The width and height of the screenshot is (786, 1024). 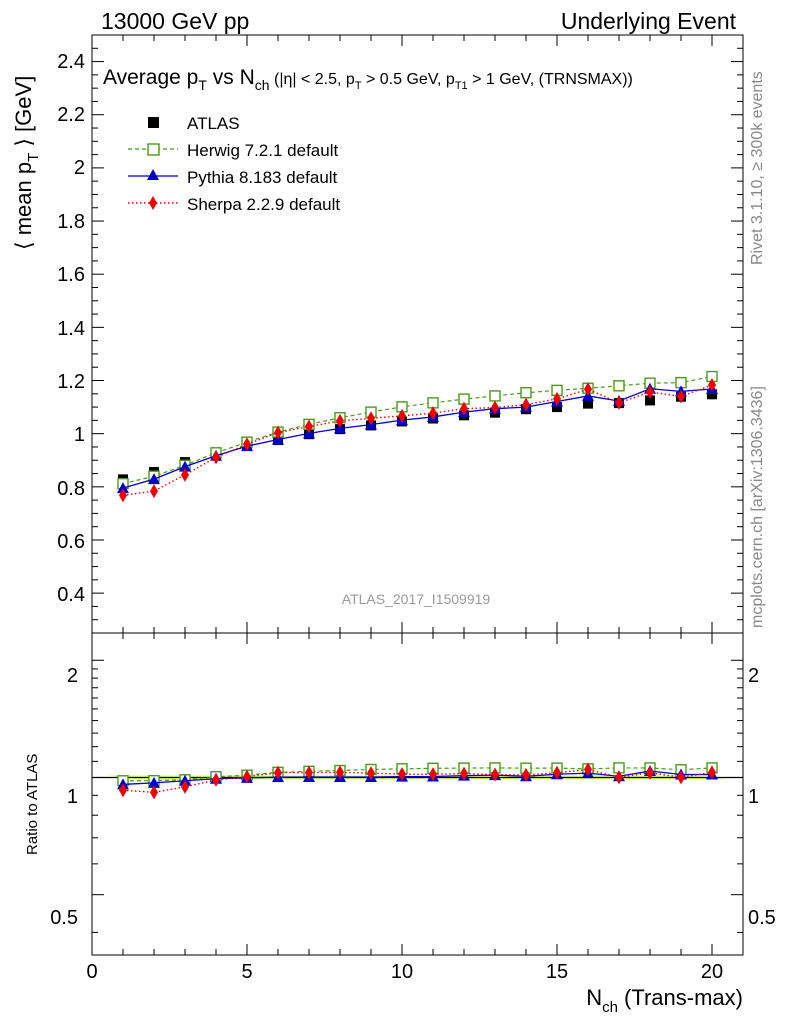 I want to click on y-axis-title-unit: ⟩ [GeV], so click(x=23, y=114).